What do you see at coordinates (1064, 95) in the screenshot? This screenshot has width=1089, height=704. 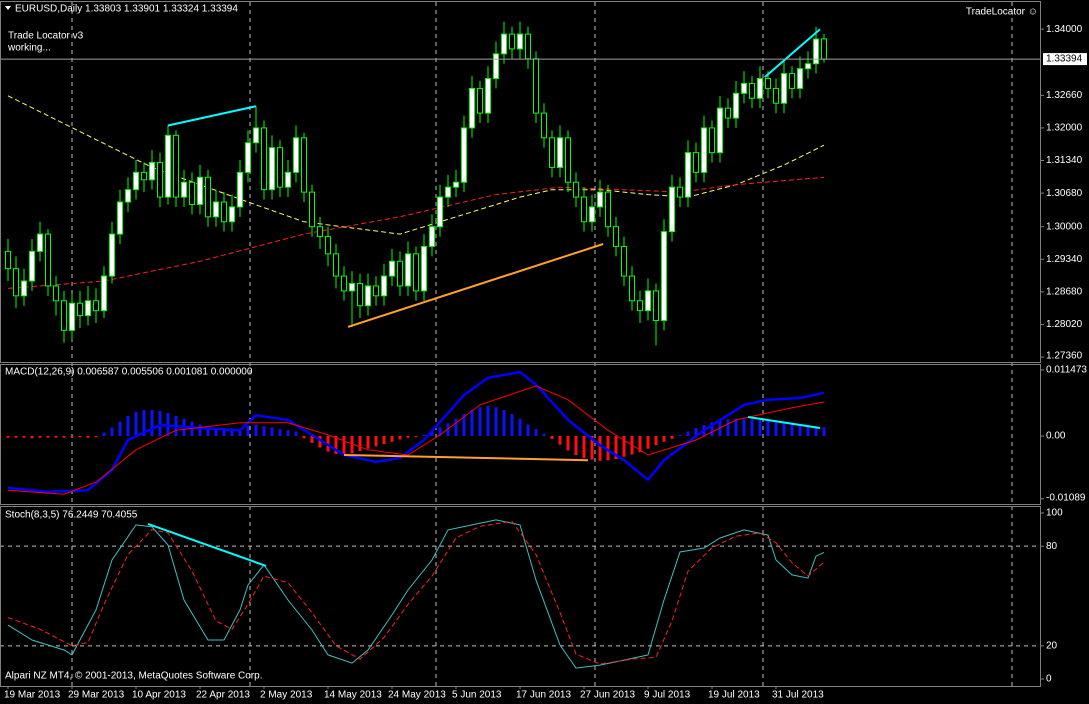 I see `y-tick-label: 1.32660` at bounding box center [1064, 95].